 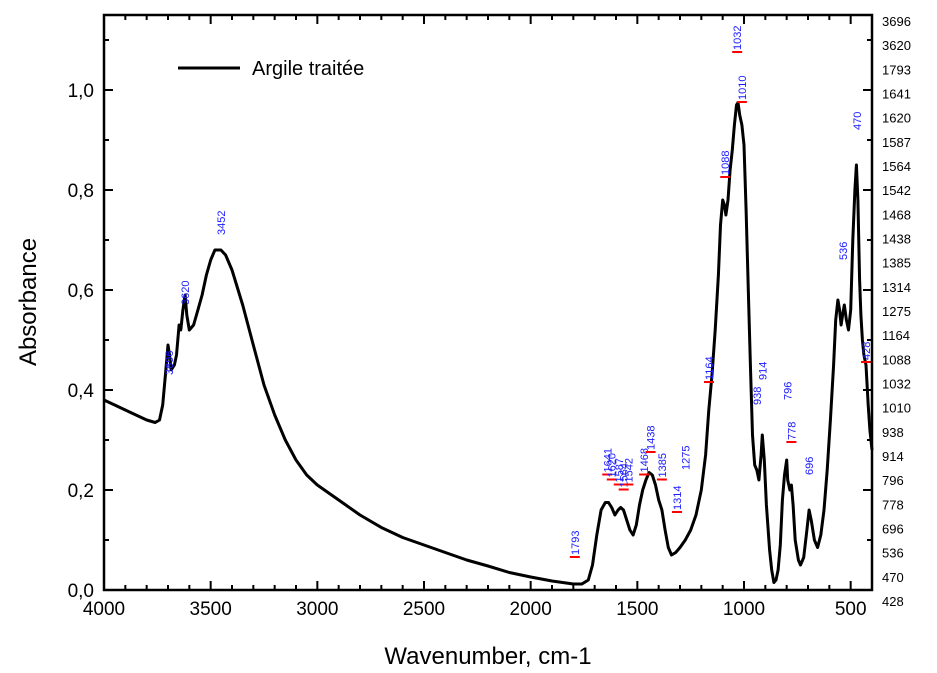 I want to click on peak-label: 1468, so click(x=645, y=460).